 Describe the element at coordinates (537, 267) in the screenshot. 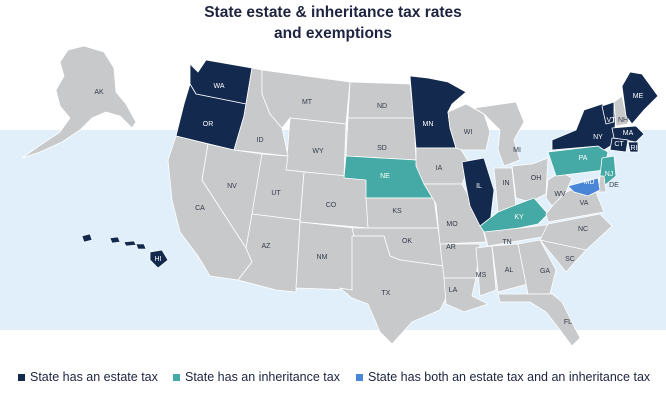

I see `state-ga` at that location.